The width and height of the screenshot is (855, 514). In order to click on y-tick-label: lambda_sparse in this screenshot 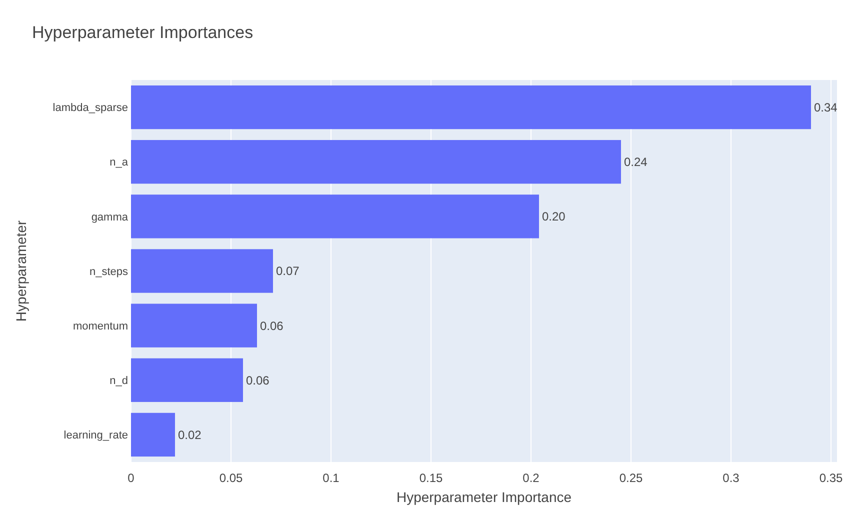, I will do `click(90, 108)`.